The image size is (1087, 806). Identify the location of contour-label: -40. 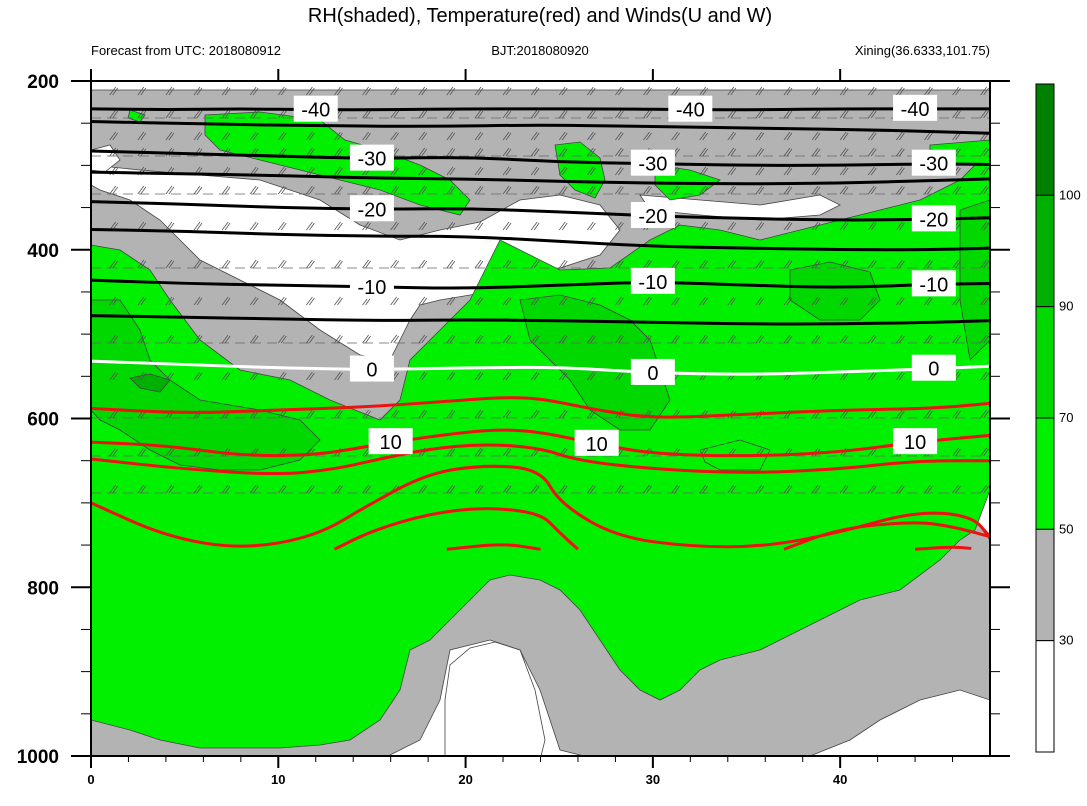
(315, 111).